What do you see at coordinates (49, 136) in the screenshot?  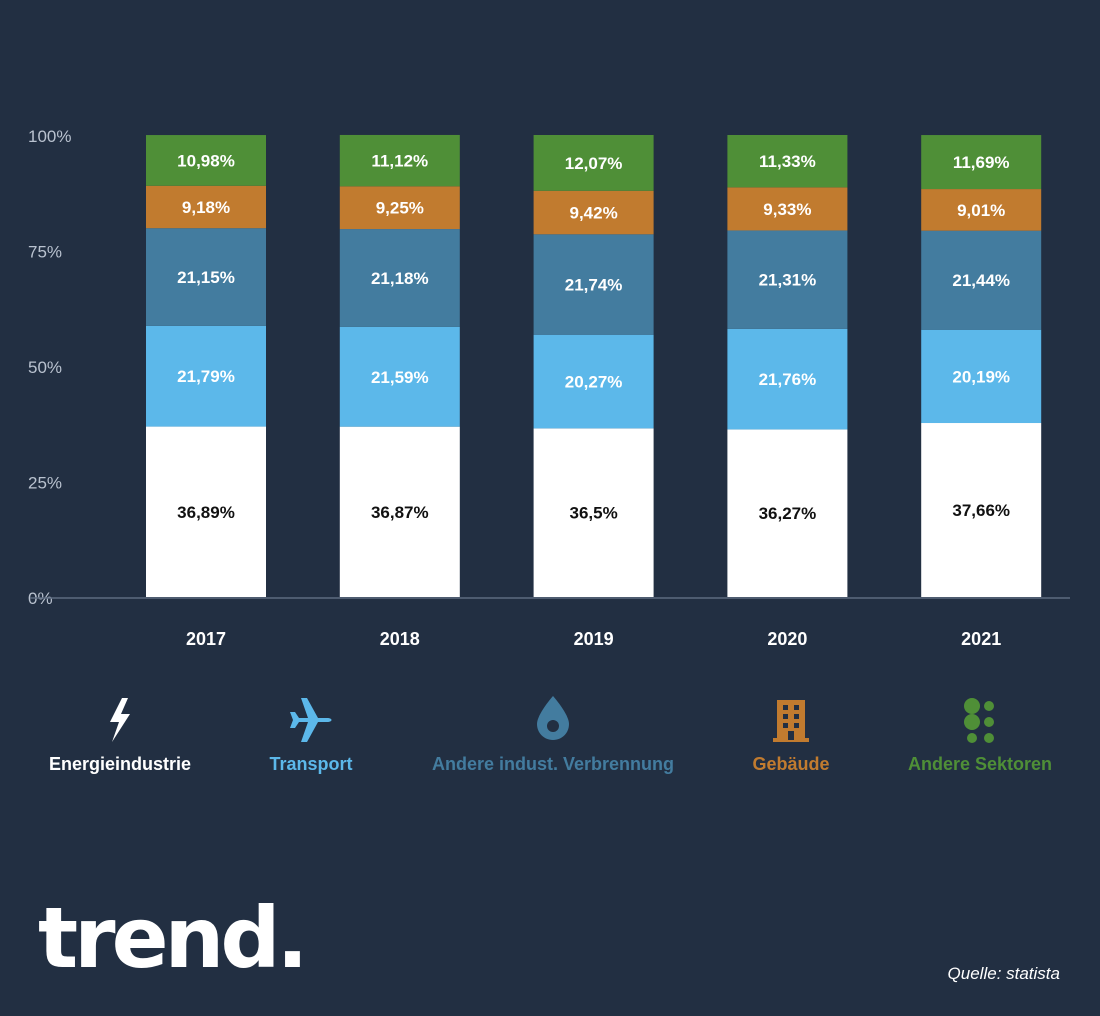 I see `y-tick-label: 100%` at bounding box center [49, 136].